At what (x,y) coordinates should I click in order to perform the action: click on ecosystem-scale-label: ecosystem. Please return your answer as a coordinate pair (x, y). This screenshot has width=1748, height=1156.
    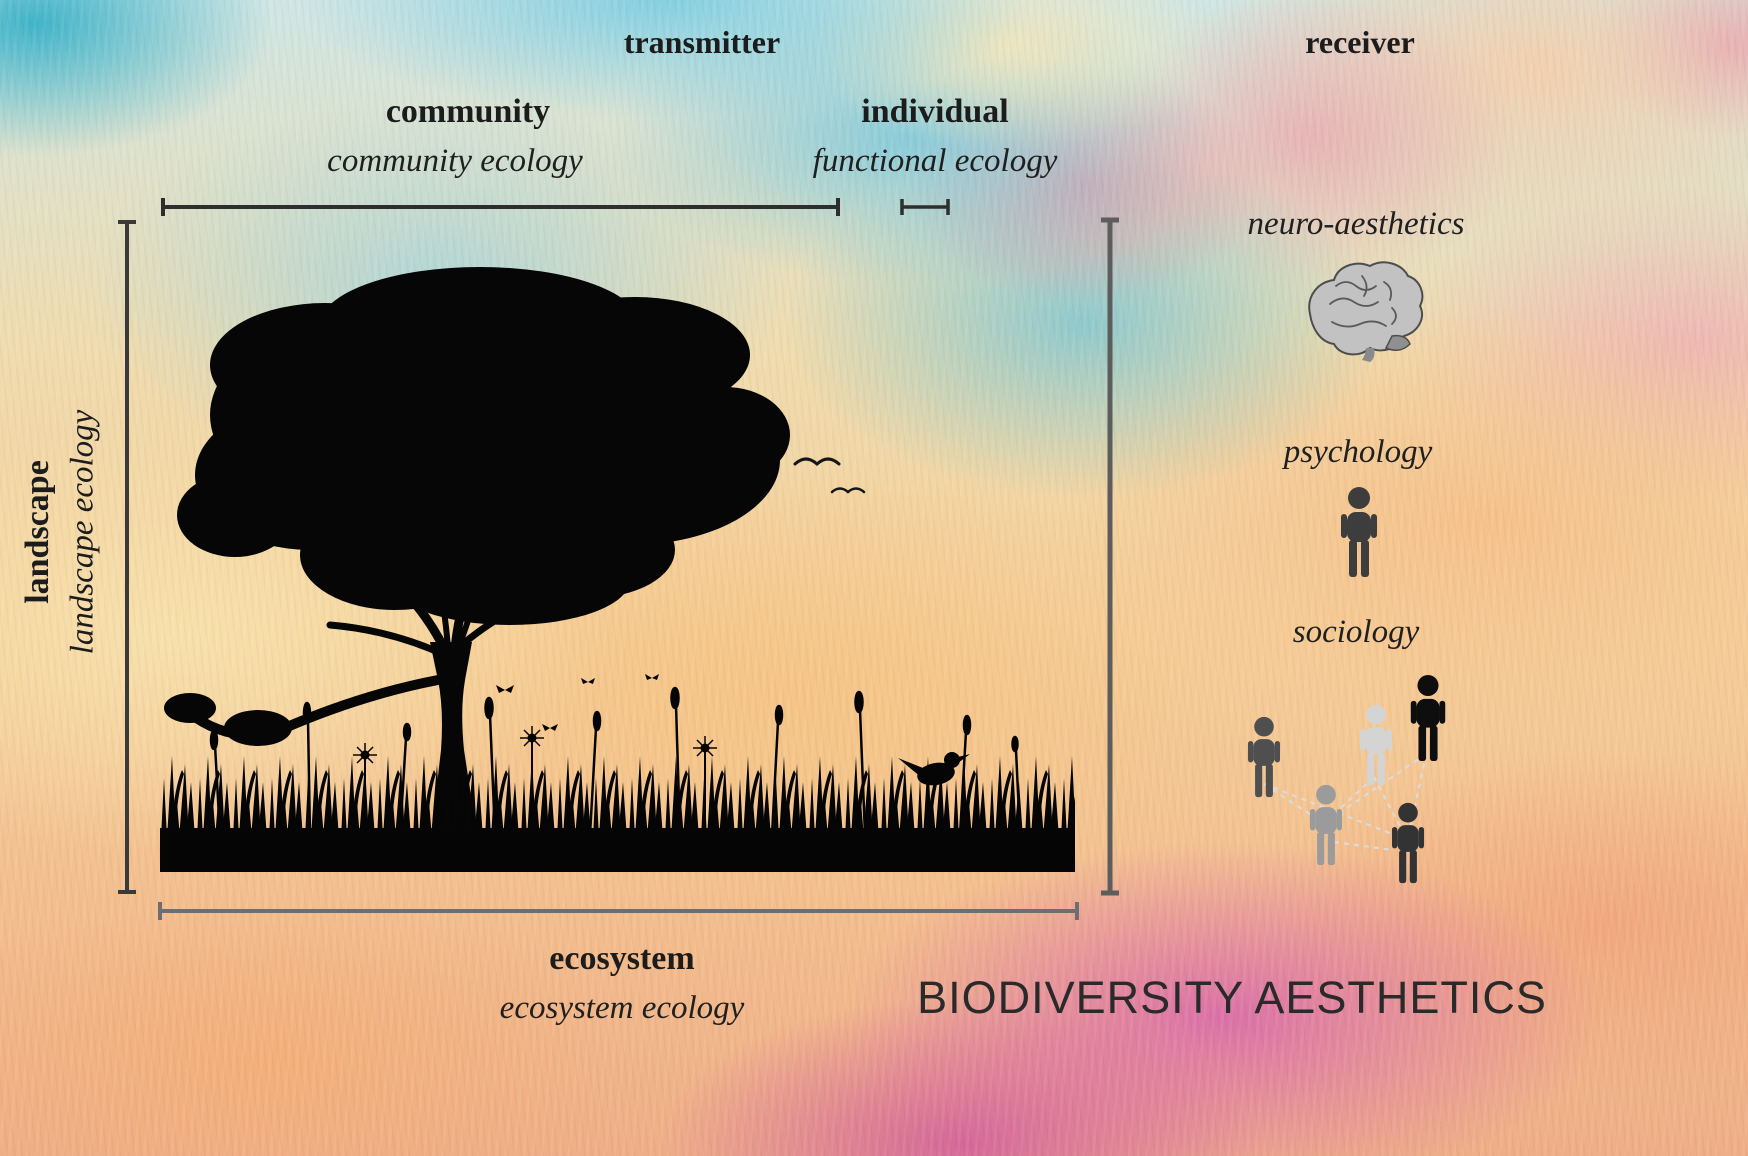
    Looking at the image, I should click on (622, 958).